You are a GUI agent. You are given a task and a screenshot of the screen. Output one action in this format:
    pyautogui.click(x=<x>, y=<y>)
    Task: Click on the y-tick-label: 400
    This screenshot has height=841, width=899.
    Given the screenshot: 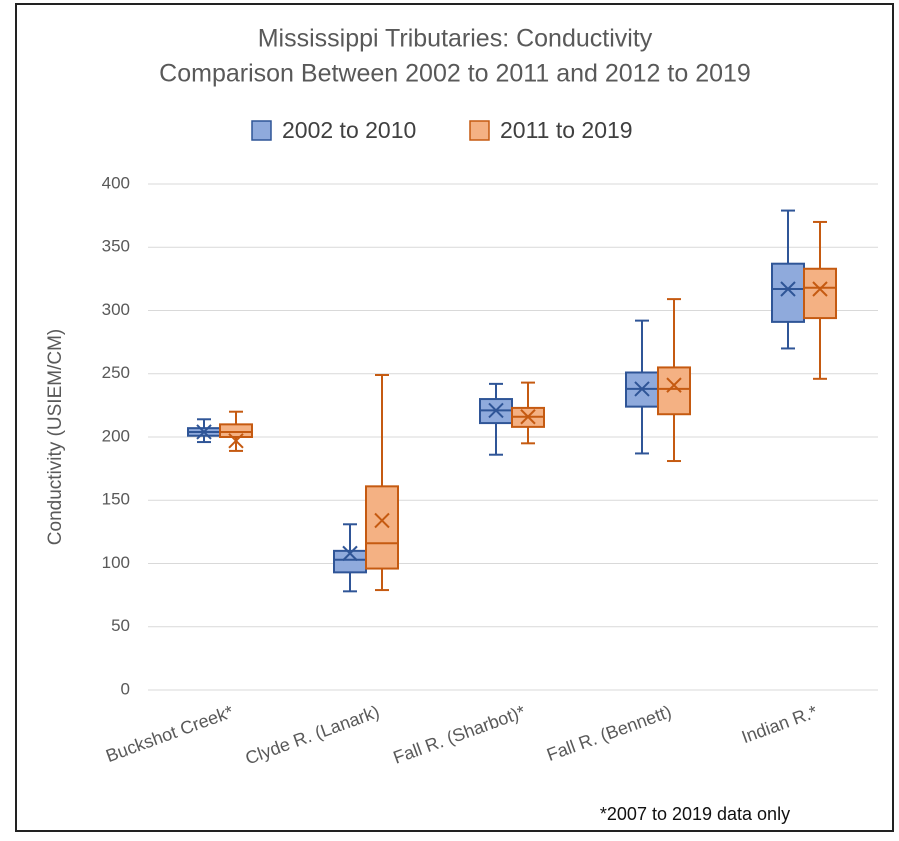 What is the action you would take?
    pyautogui.click(x=116, y=182)
    